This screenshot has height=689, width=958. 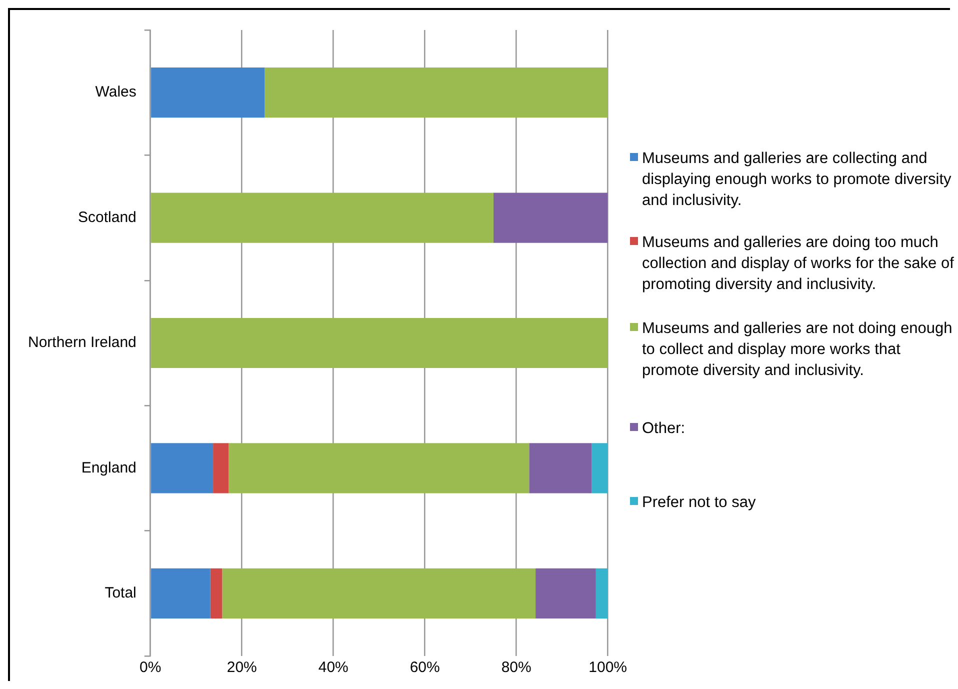 What do you see at coordinates (241, 667) in the screenshot?
I see `x-tick-label: 20%` at bounding box center [241, 667].